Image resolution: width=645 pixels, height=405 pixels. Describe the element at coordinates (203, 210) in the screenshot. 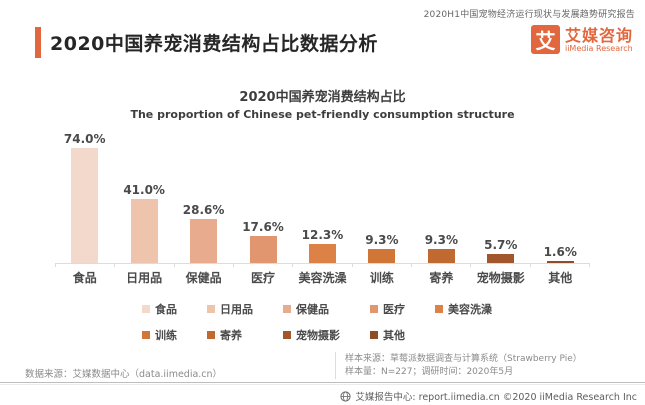

I see `bar-value-label: 28.6%` at that location.